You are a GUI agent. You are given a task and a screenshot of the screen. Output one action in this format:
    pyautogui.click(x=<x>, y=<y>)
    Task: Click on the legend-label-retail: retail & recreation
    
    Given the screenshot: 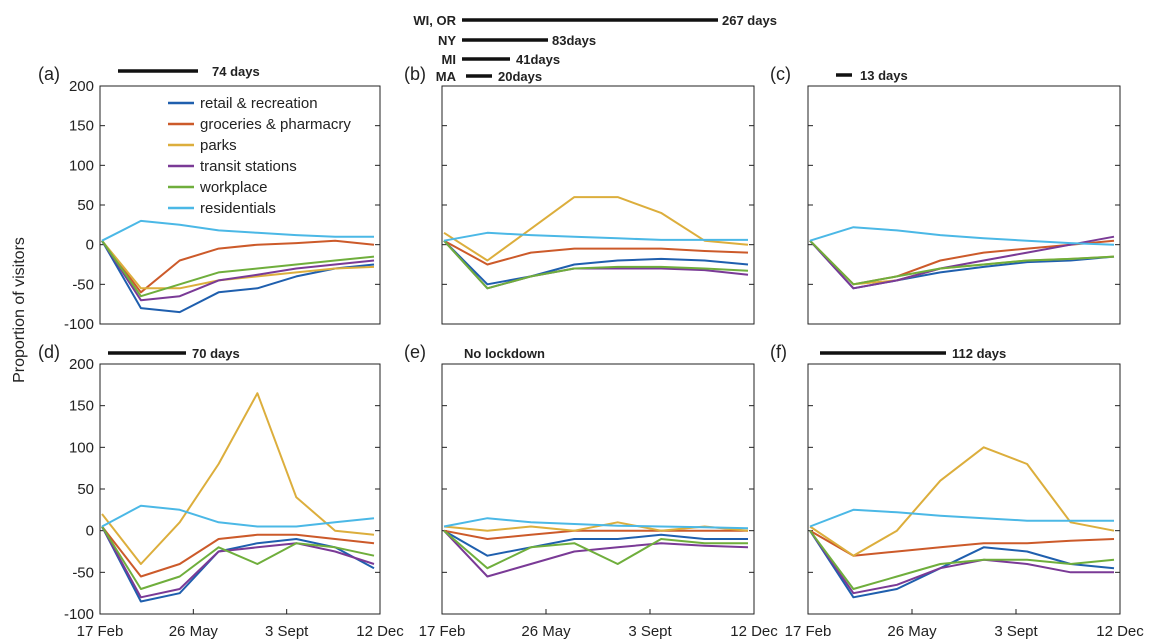 What is the action you would take?
    pyautogui.click(x=259, y=103)
    